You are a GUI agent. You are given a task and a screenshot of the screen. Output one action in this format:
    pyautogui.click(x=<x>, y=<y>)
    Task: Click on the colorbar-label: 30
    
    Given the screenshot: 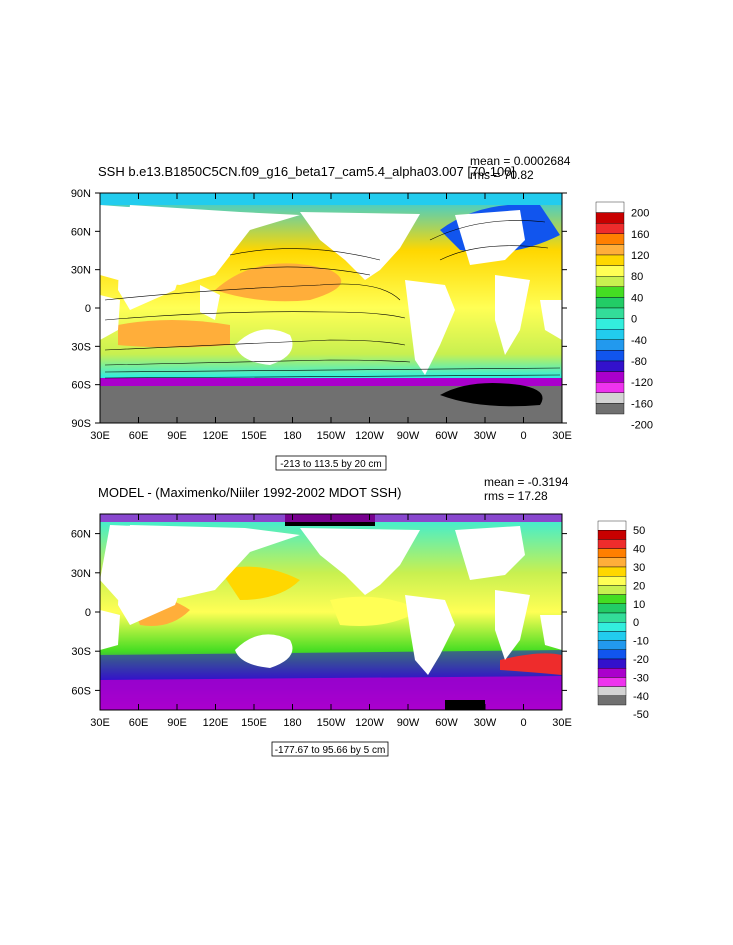 What is the action you would take?
    pyautogui.click(x=639, y=568)
    